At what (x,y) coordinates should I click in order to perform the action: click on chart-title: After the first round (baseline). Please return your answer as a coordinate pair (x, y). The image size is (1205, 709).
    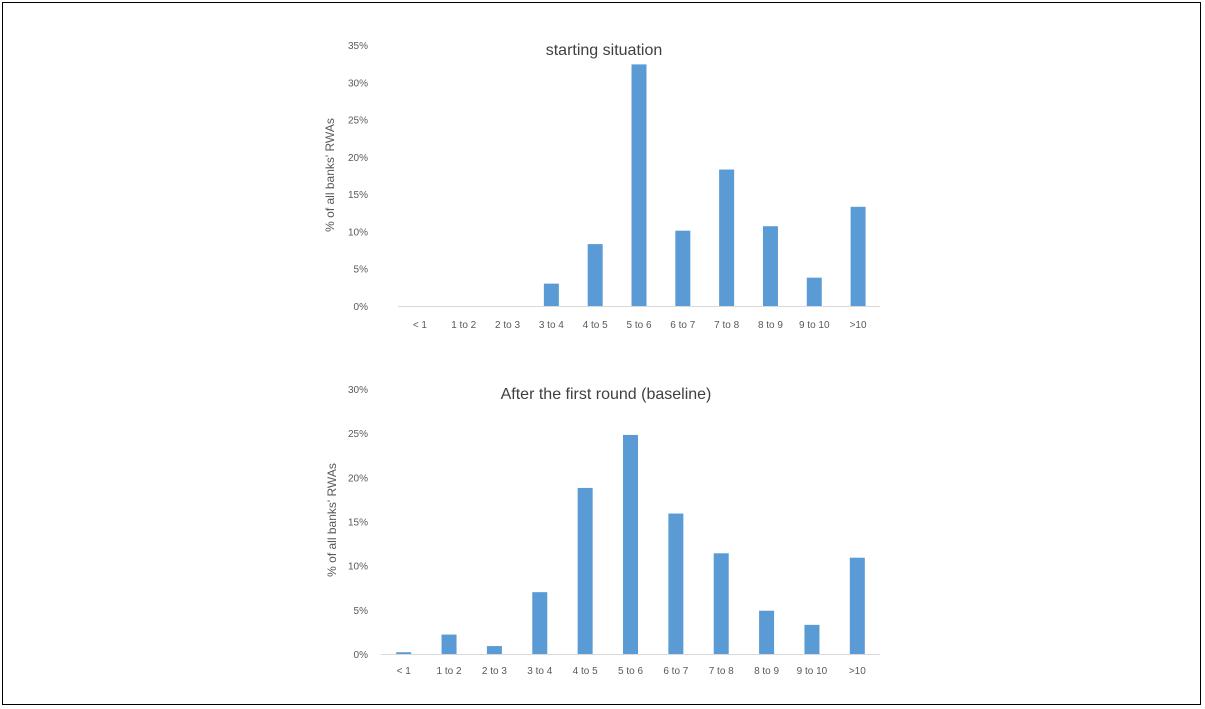
    Looking at the image, I should click on (606, 394).